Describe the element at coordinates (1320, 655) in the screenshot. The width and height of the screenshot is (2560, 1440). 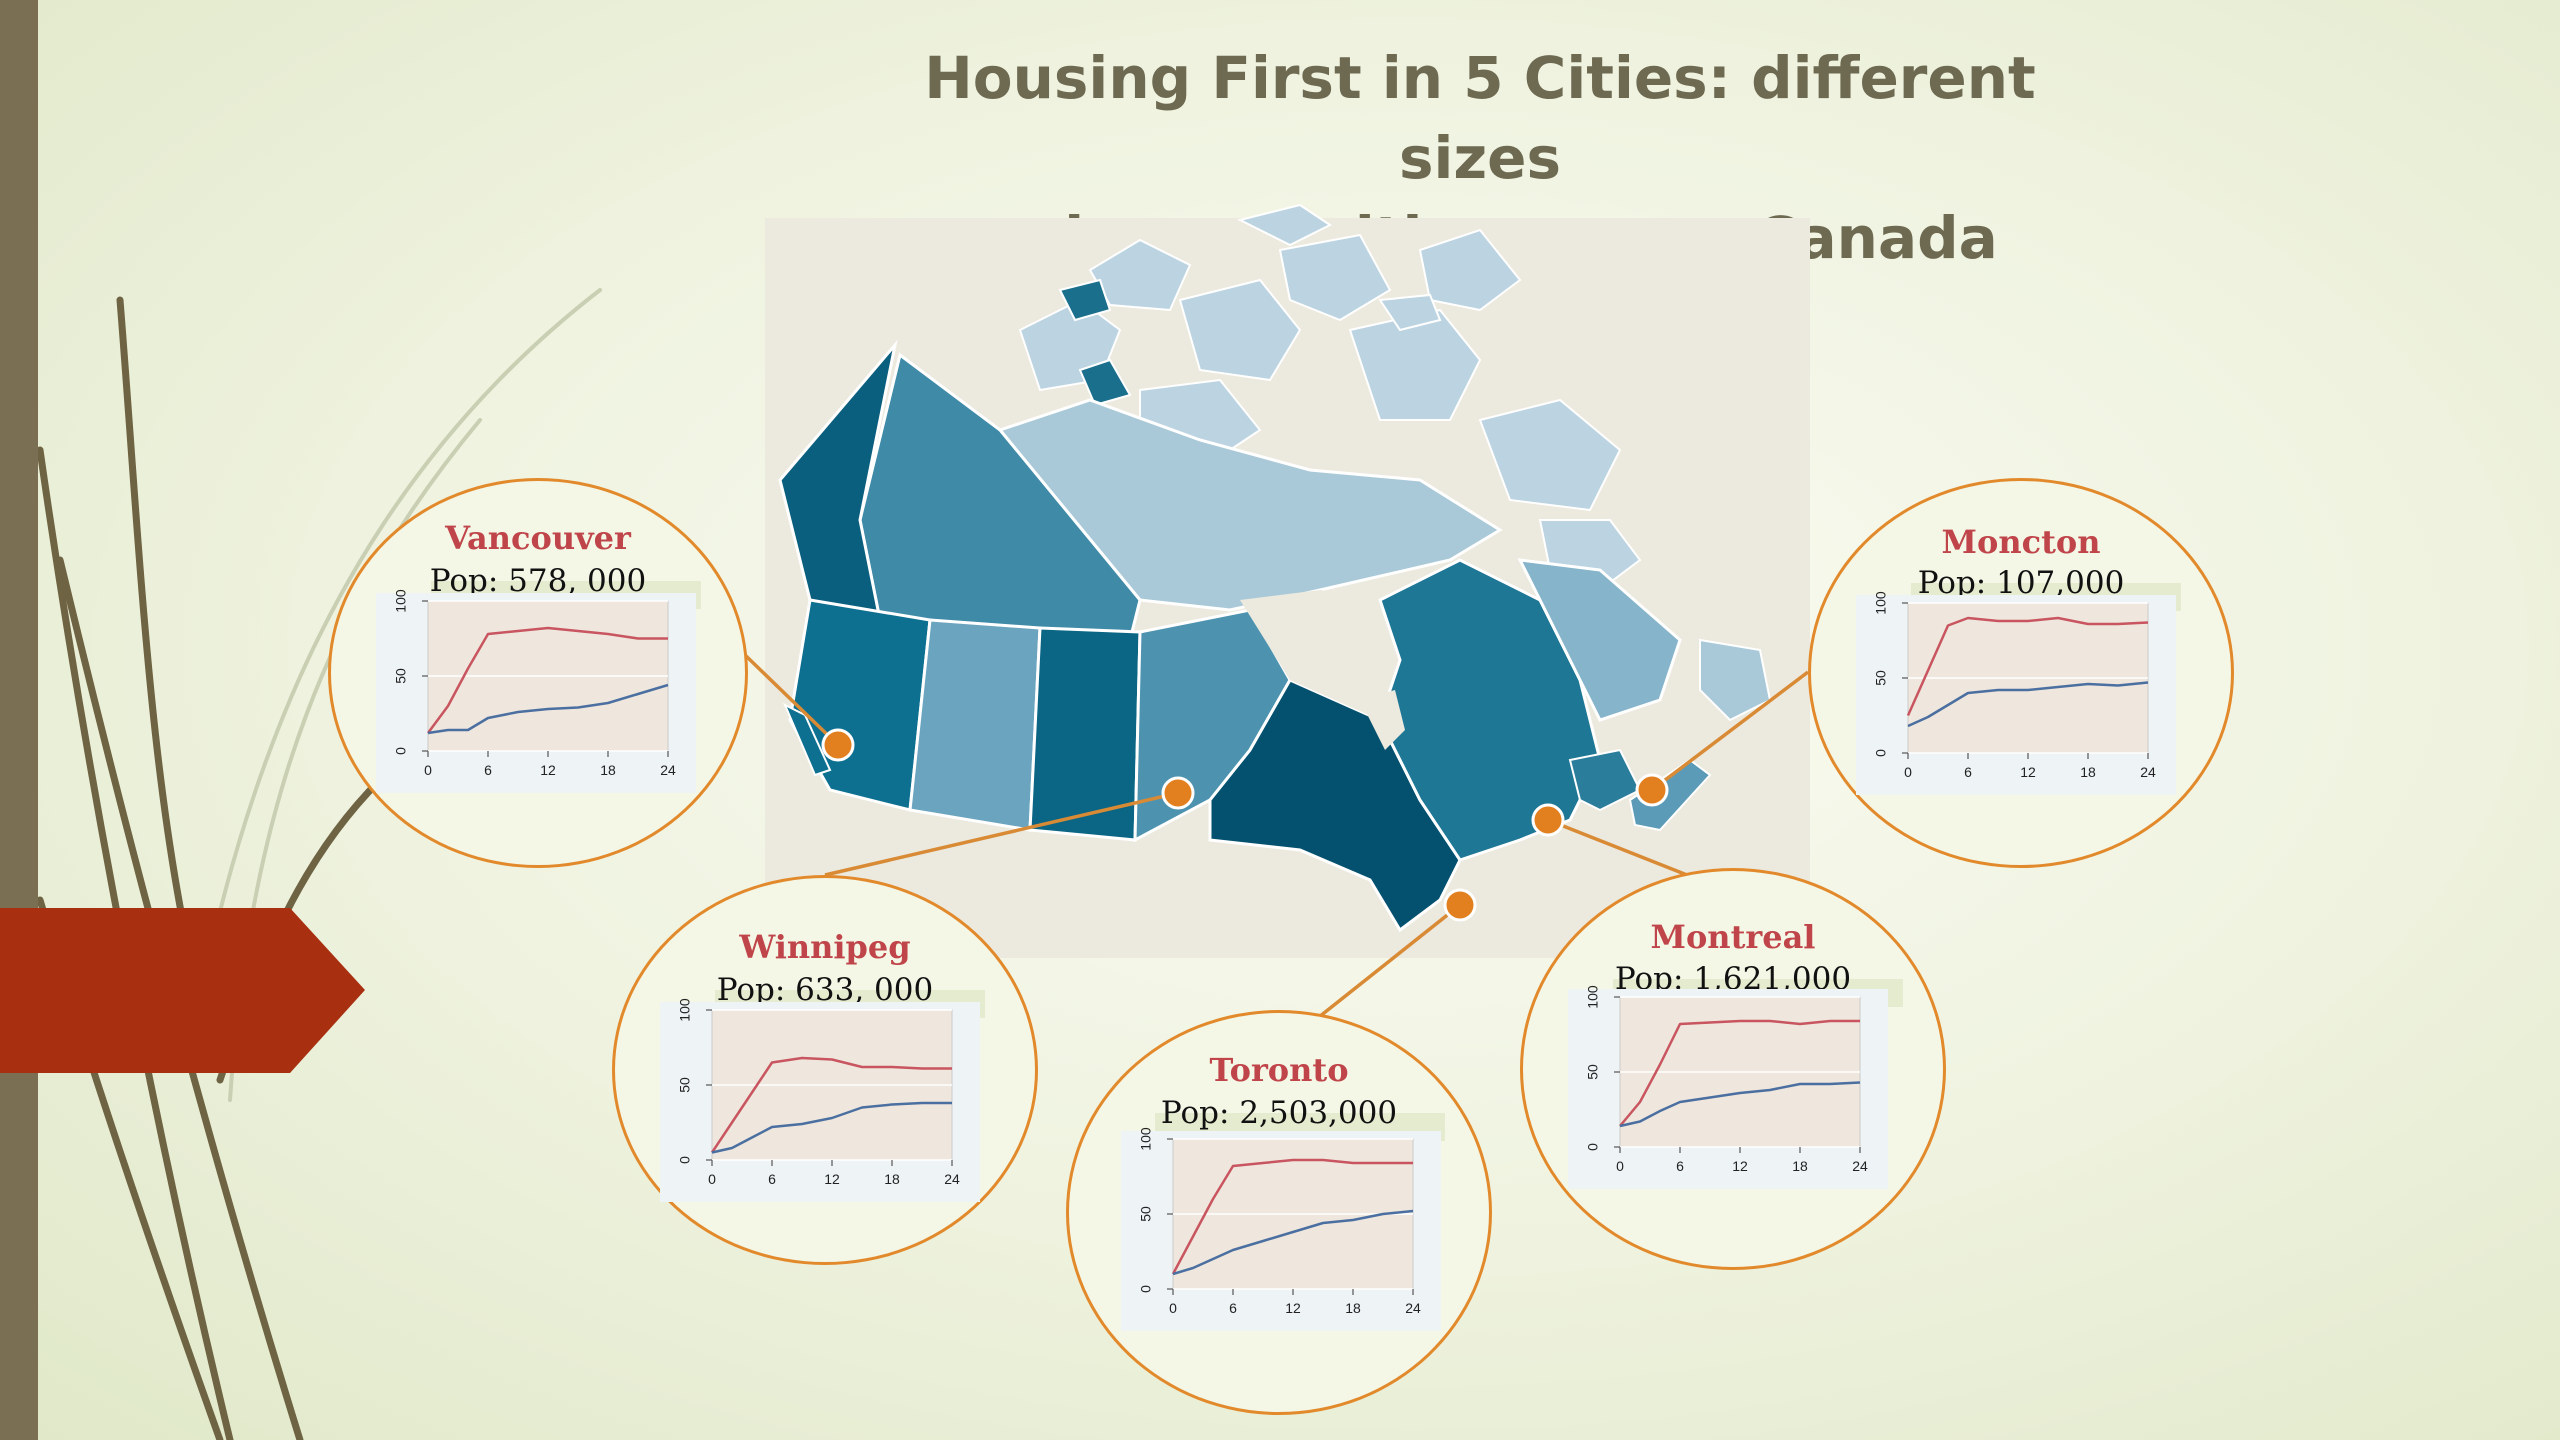
I see `map-hudson-bay` at that location.